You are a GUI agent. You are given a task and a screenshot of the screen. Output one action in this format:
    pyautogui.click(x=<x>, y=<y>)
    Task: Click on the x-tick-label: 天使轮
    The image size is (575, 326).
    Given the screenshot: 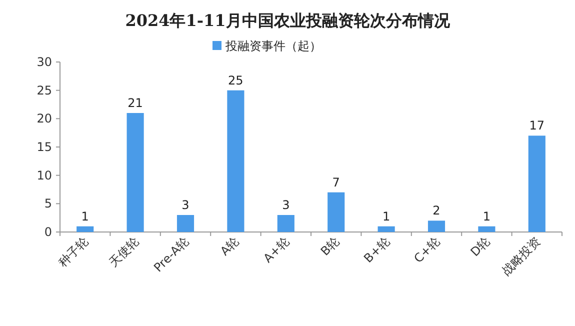 What is the action you would take?
    pyautogui.click(x=124, y=252)
    